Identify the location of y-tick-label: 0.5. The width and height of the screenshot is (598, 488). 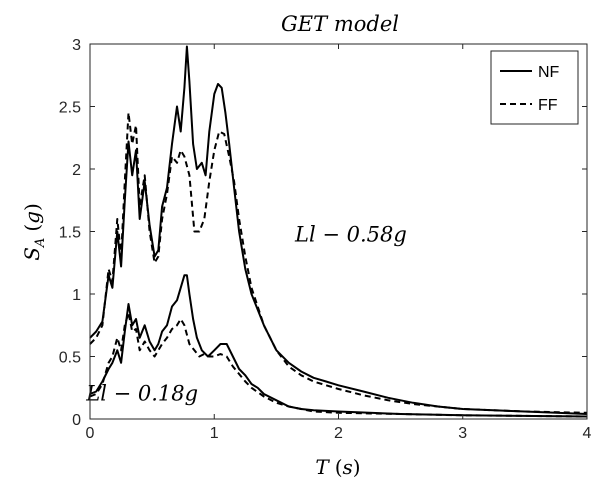
(70, 358).